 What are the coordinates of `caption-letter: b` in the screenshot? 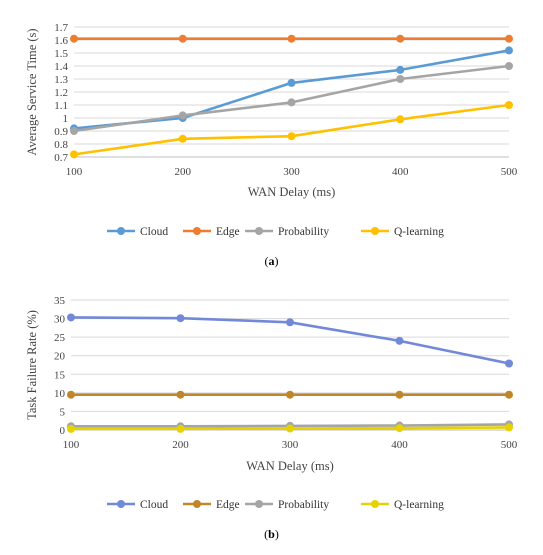 It's located at (271, 534).